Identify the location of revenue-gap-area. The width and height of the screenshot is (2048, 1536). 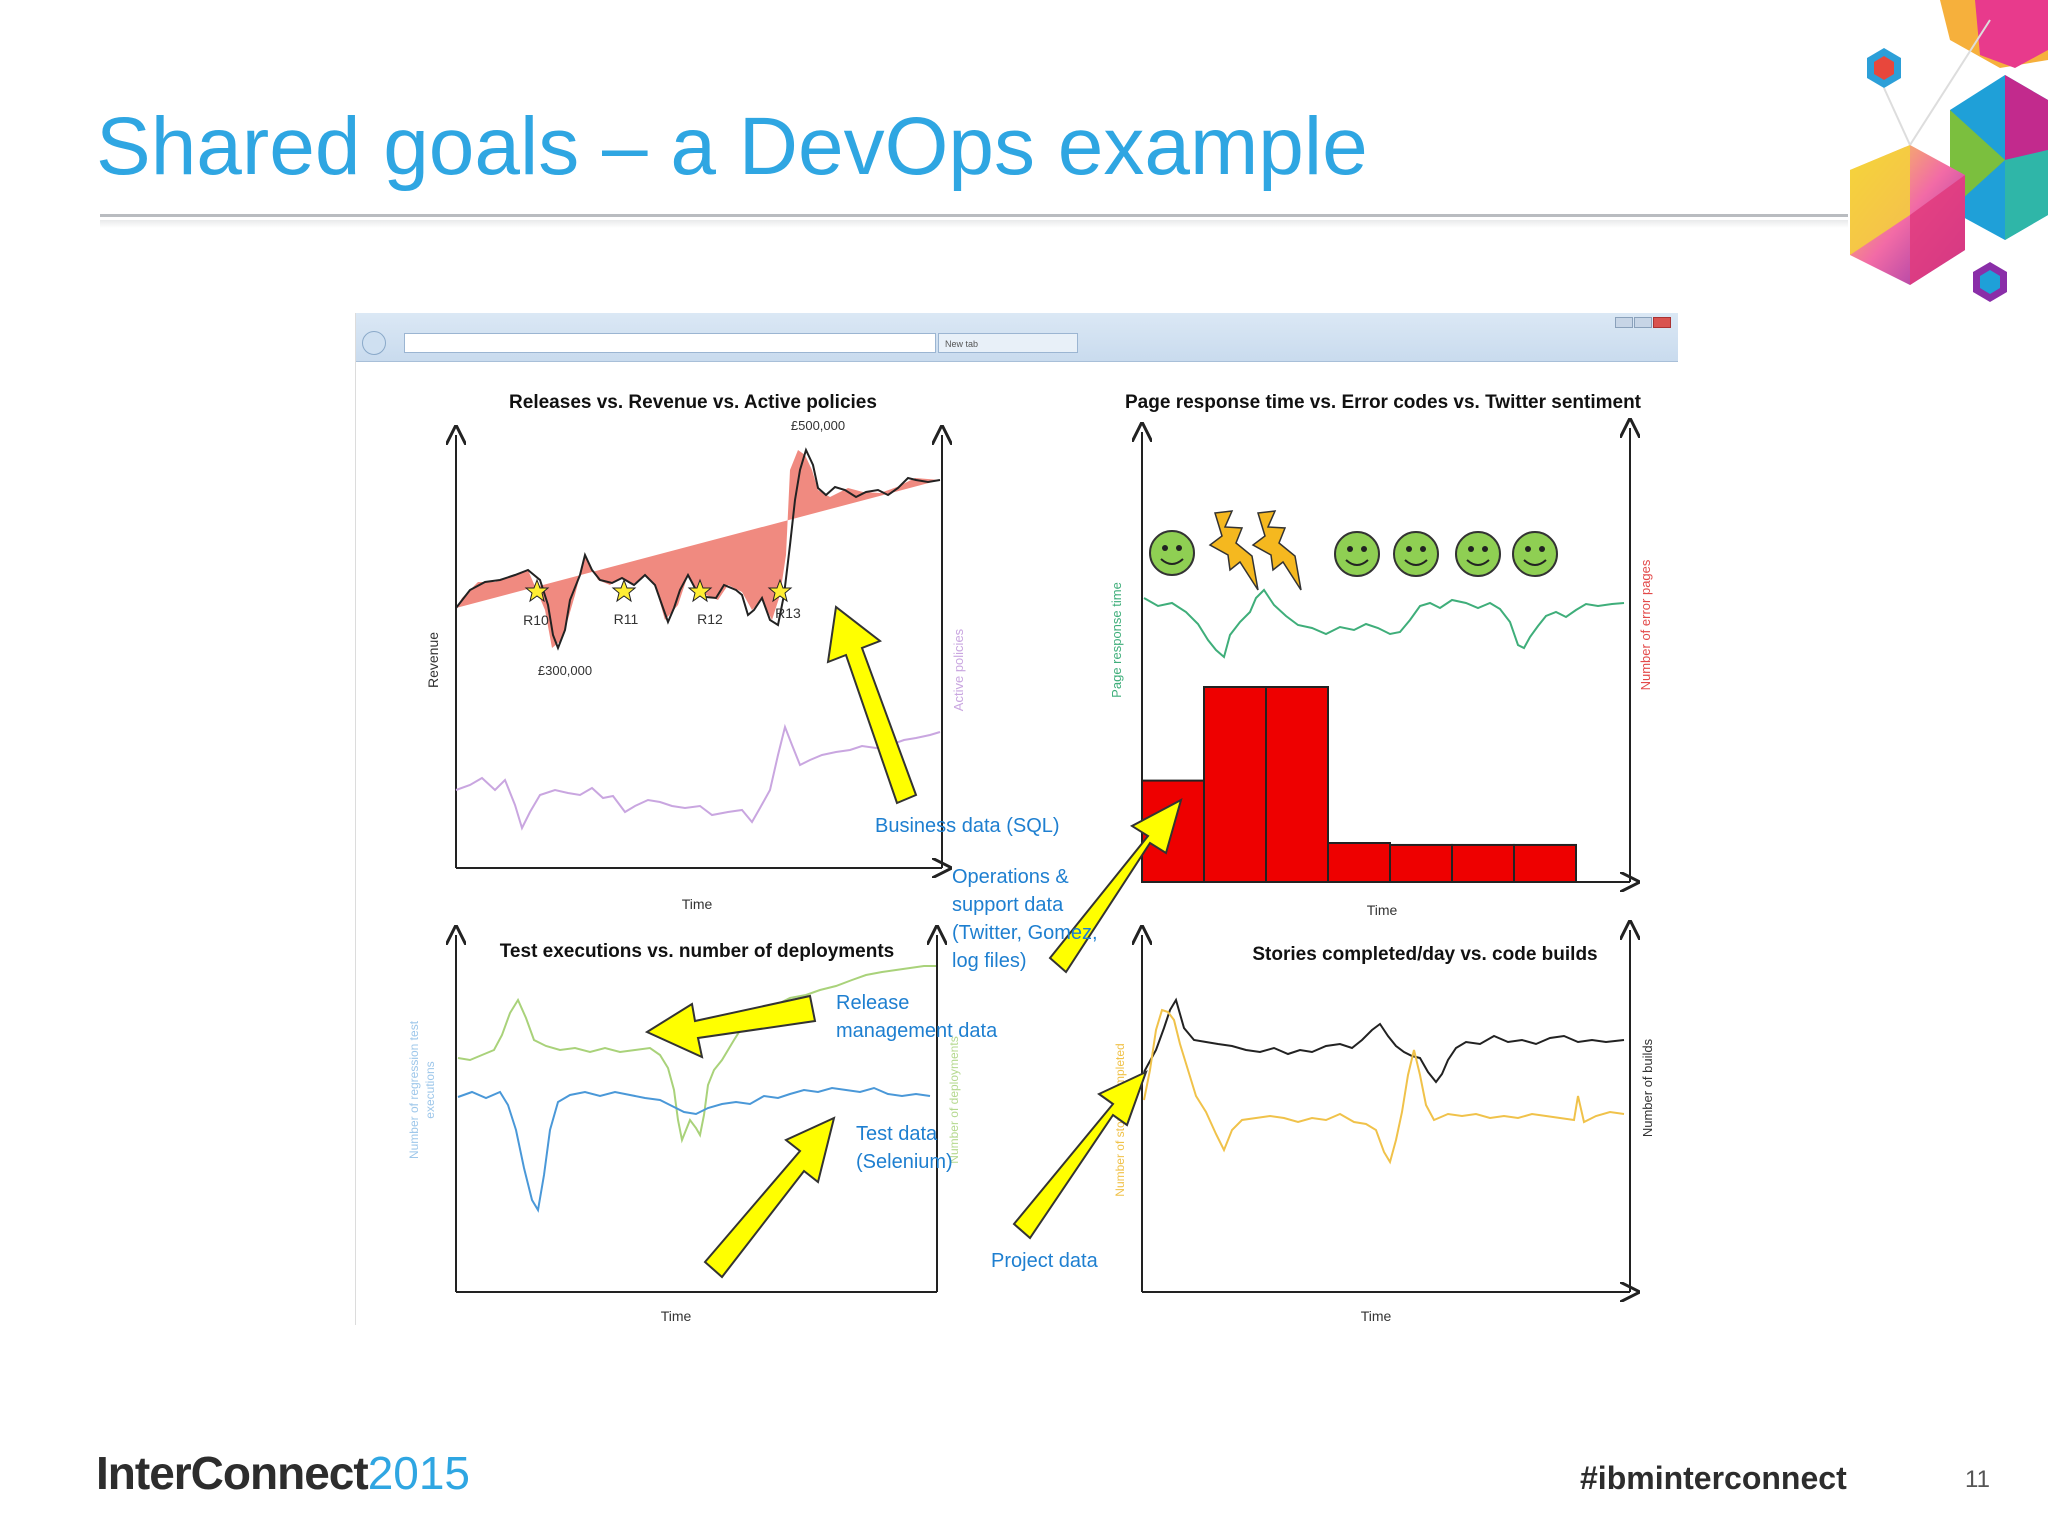
(698, 549).